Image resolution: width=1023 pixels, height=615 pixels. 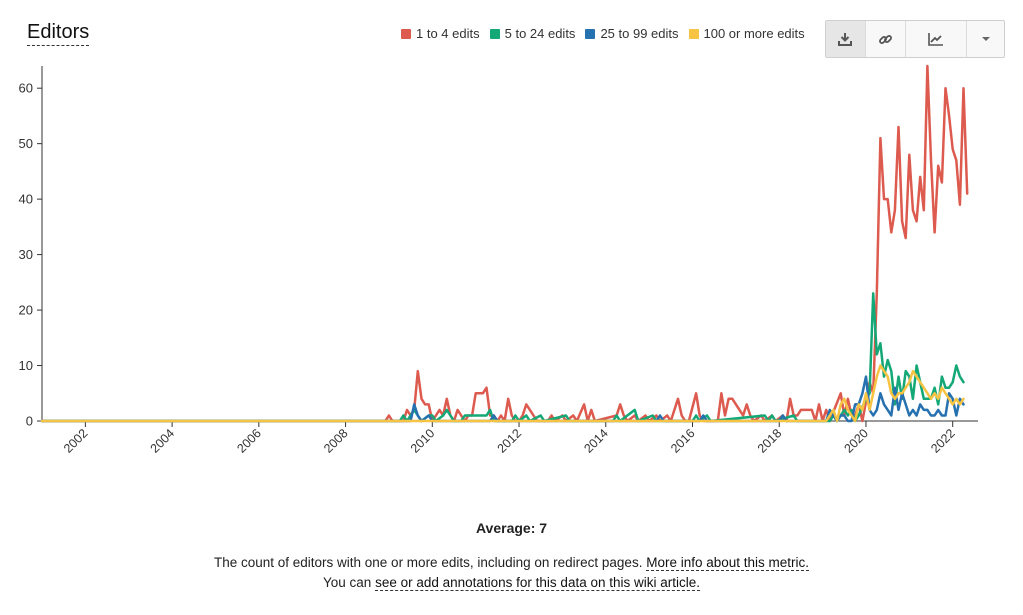 What do you see at coordinates (26, 310) in the screenshot?
I see `y-tick-label: 20` at bounding box center [26, 310].